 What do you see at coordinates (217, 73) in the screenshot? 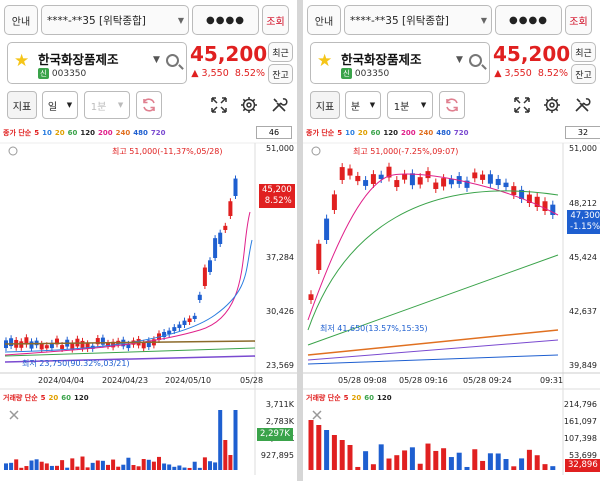
I see `price-change: ▲ 3,550 8.52%` at bounding box center [217, 73].